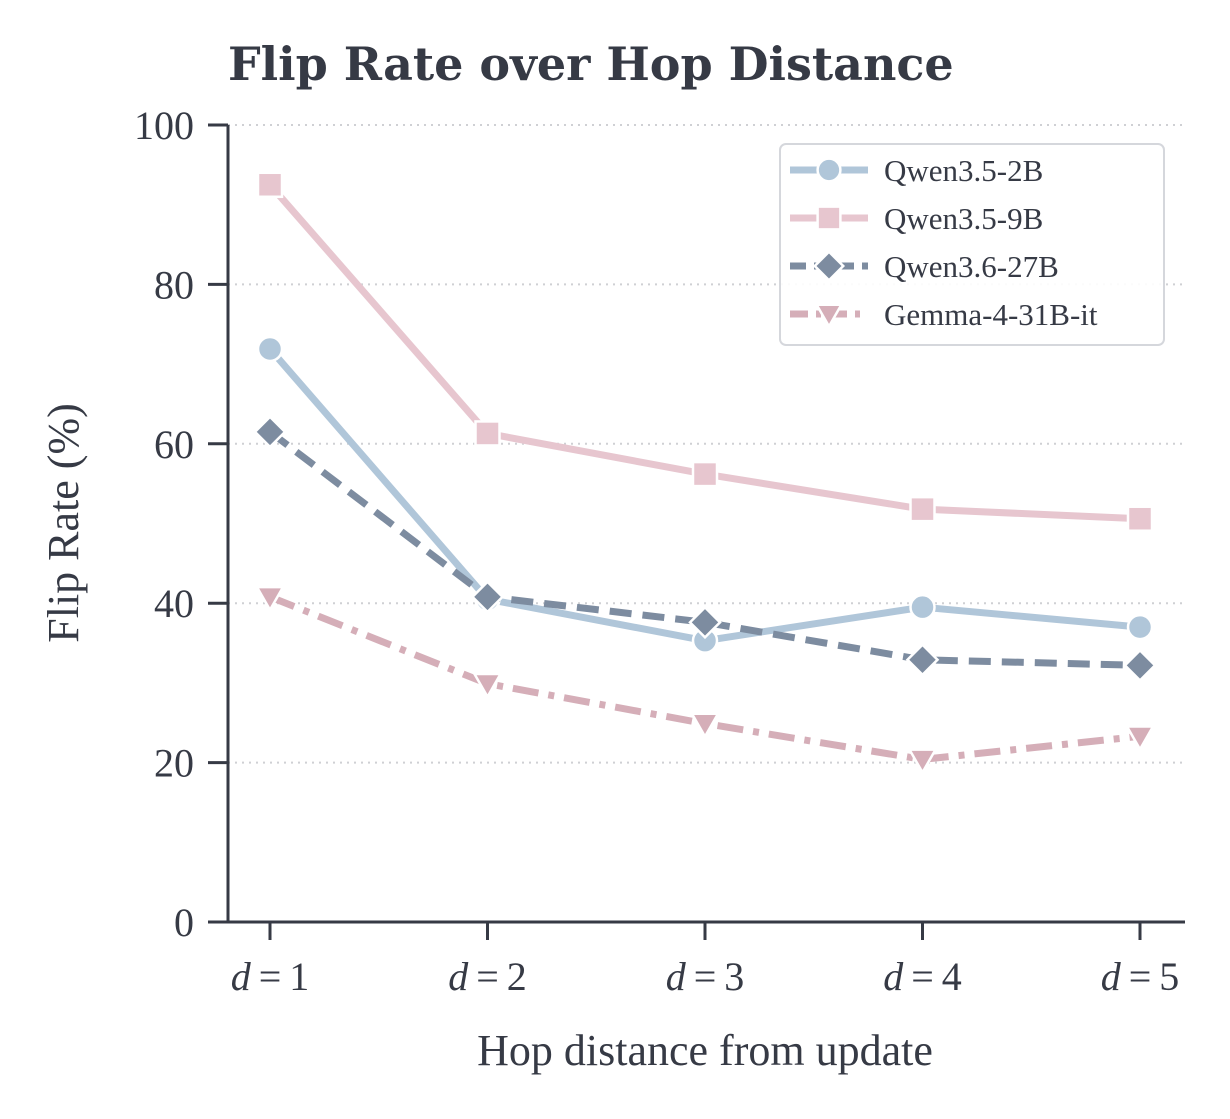  I want to click on y-tick-label: 60, so click(174, 444).